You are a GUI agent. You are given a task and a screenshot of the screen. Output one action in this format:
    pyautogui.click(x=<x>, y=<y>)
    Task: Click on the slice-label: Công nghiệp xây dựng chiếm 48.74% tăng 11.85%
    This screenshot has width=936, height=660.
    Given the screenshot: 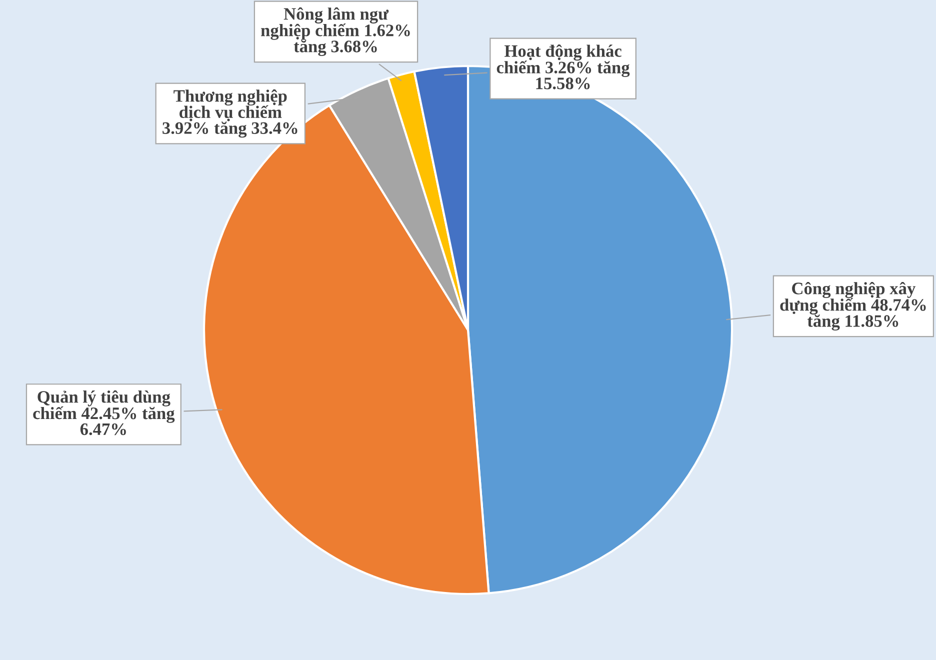 What is the action you would take?
    pyautogui.click(x=853, y=306)
    